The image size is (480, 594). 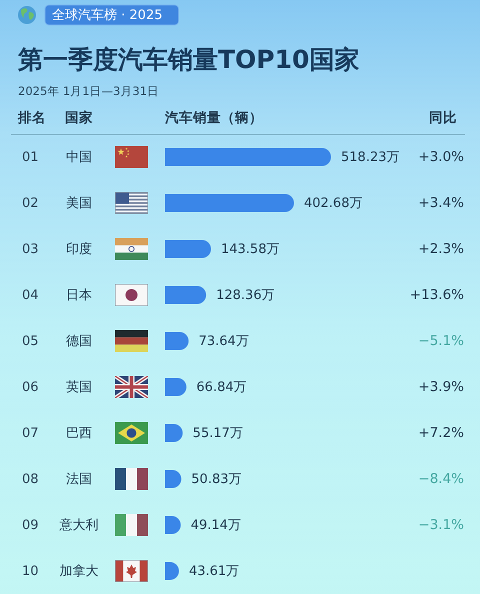 What do you see at coordinates (30, 433) in the screenshot?
I see `text: 07` at bounding box center [30, 433].